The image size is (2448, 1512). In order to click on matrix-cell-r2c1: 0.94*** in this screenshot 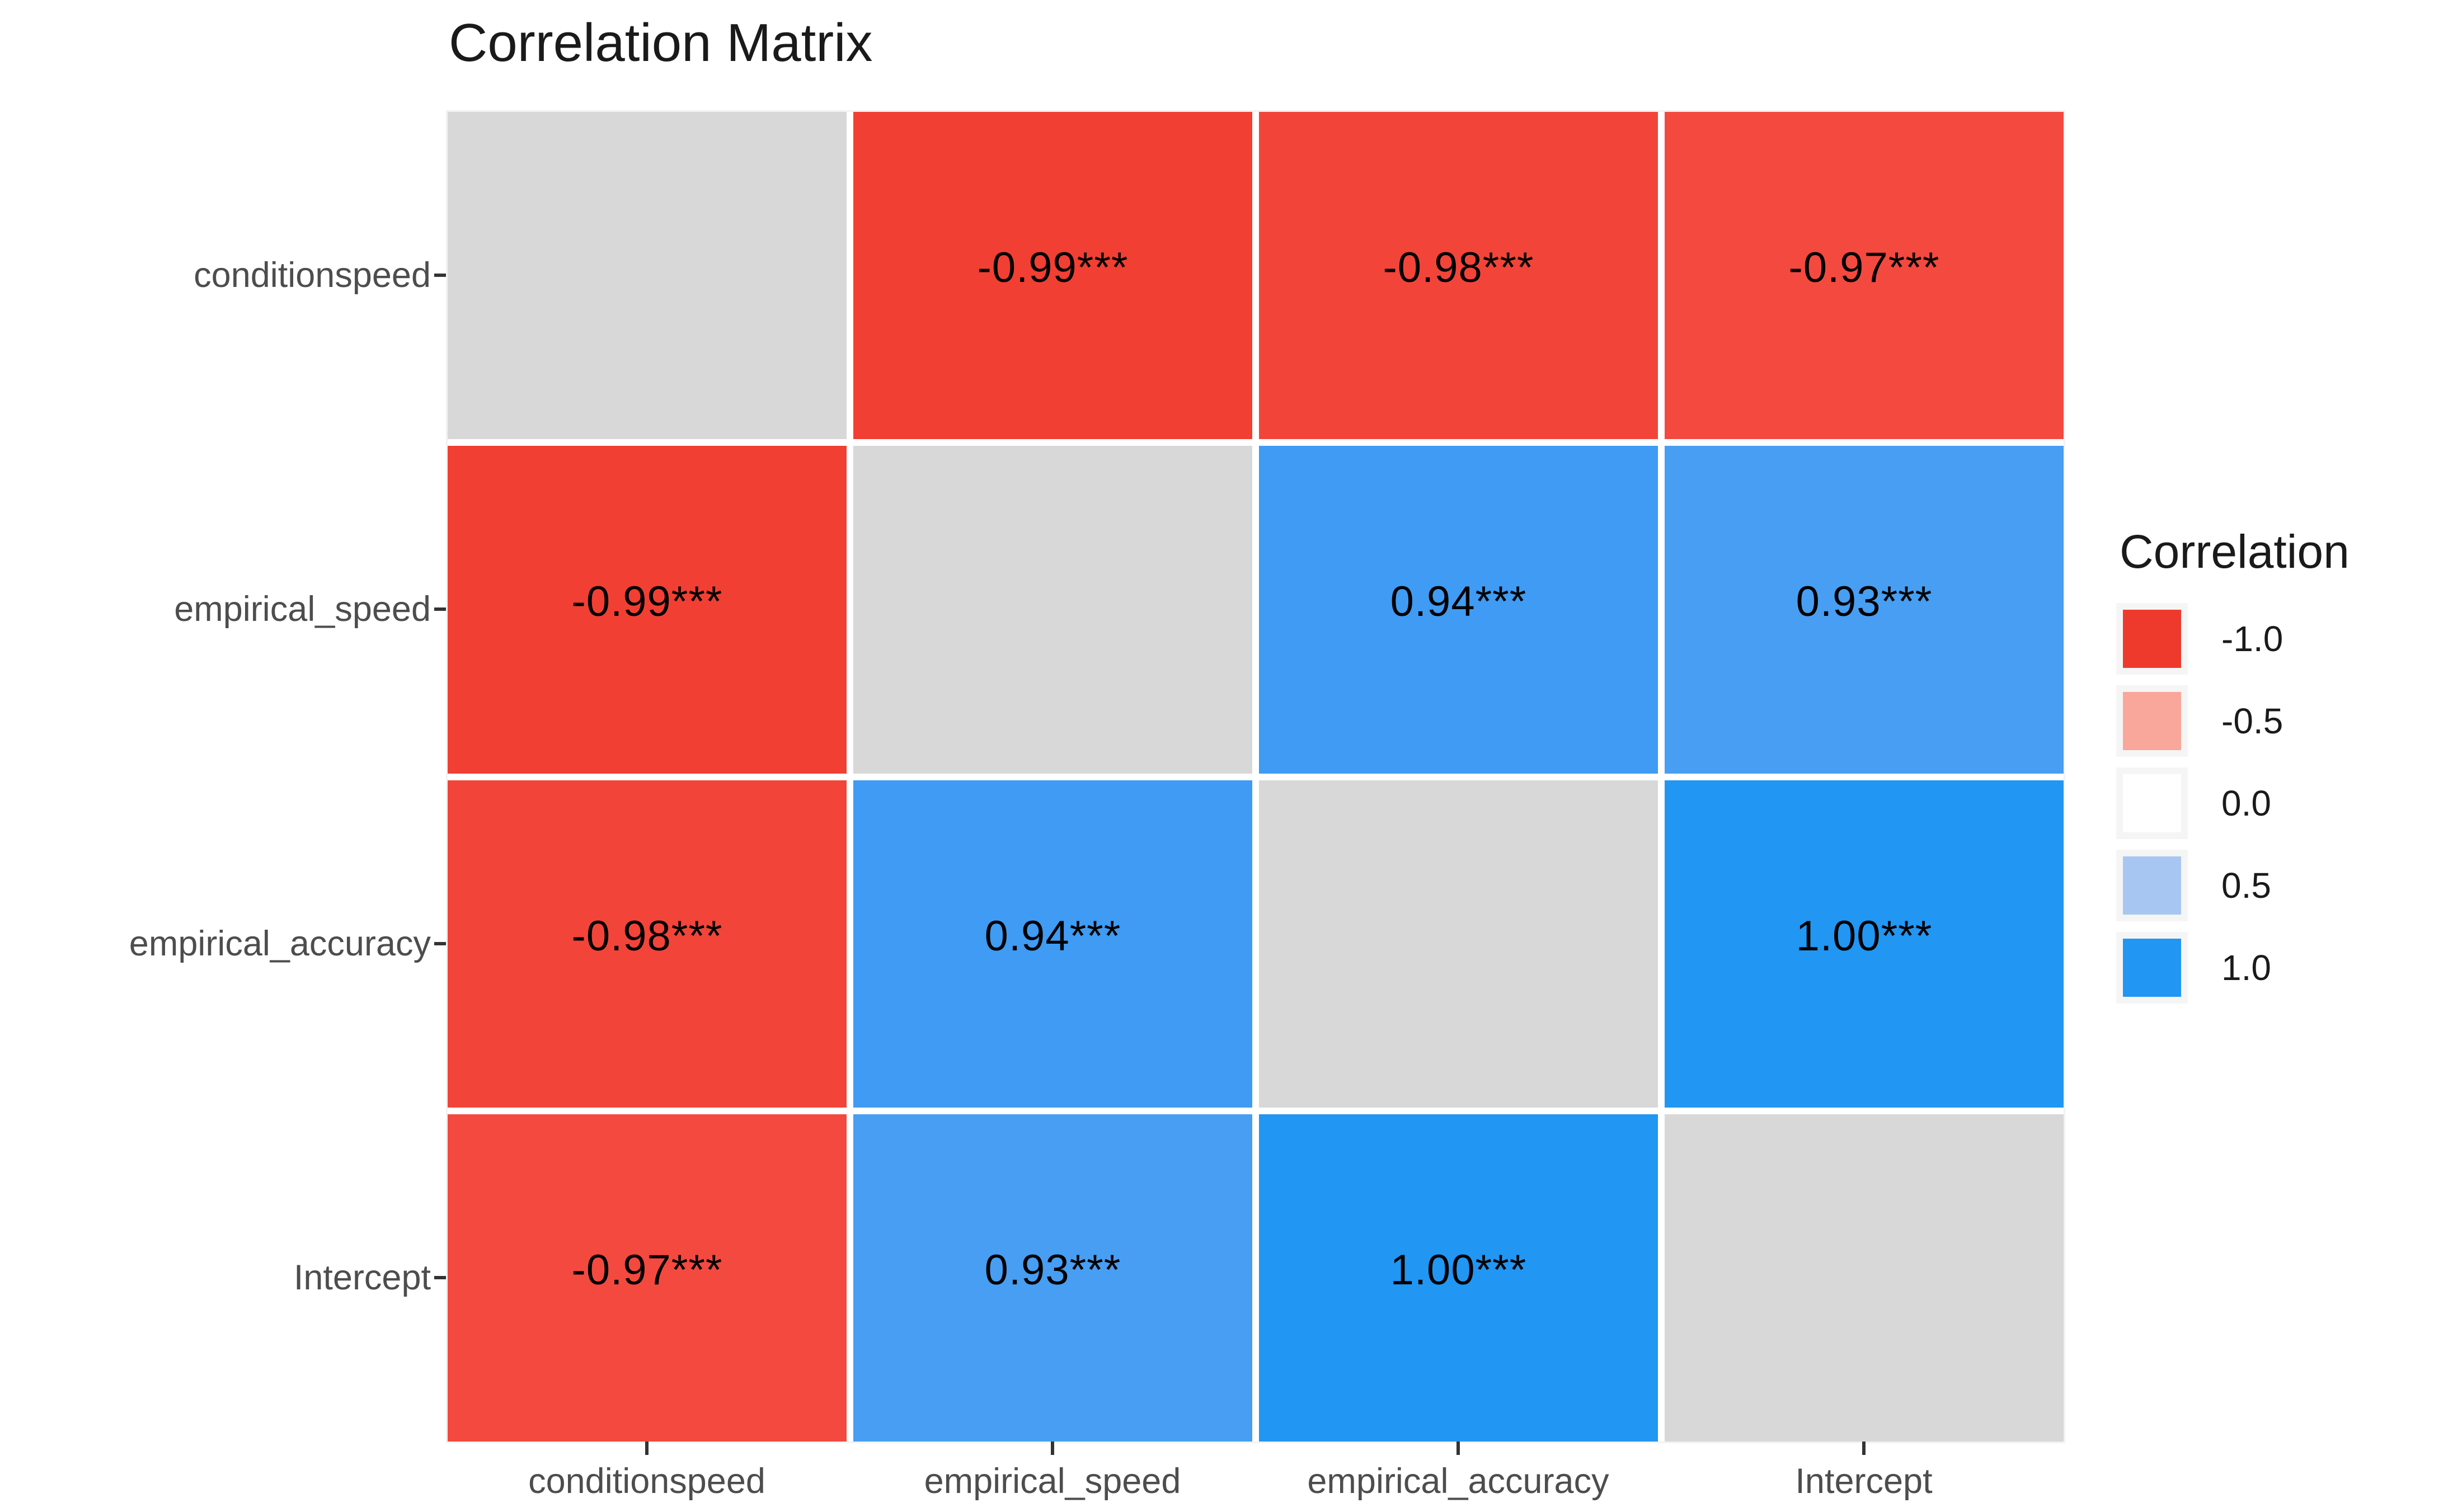, I will do `click(1052, 944)`.